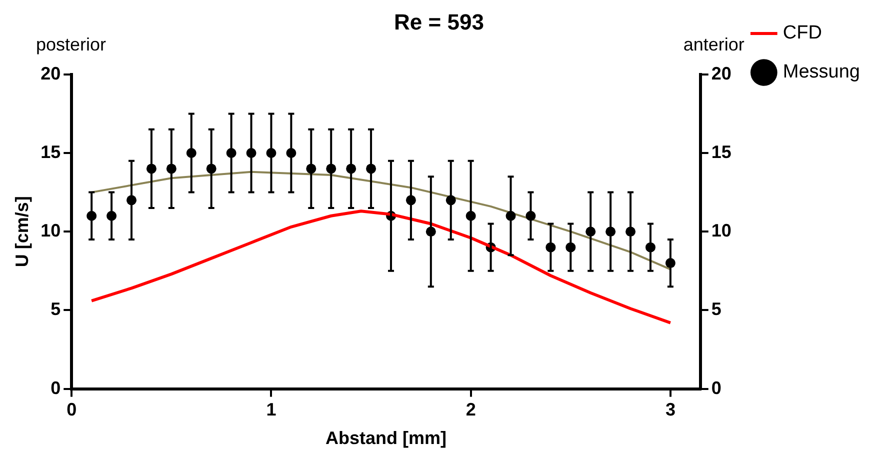  I want to click on y2-tick-label: 0, so click(716, 388).